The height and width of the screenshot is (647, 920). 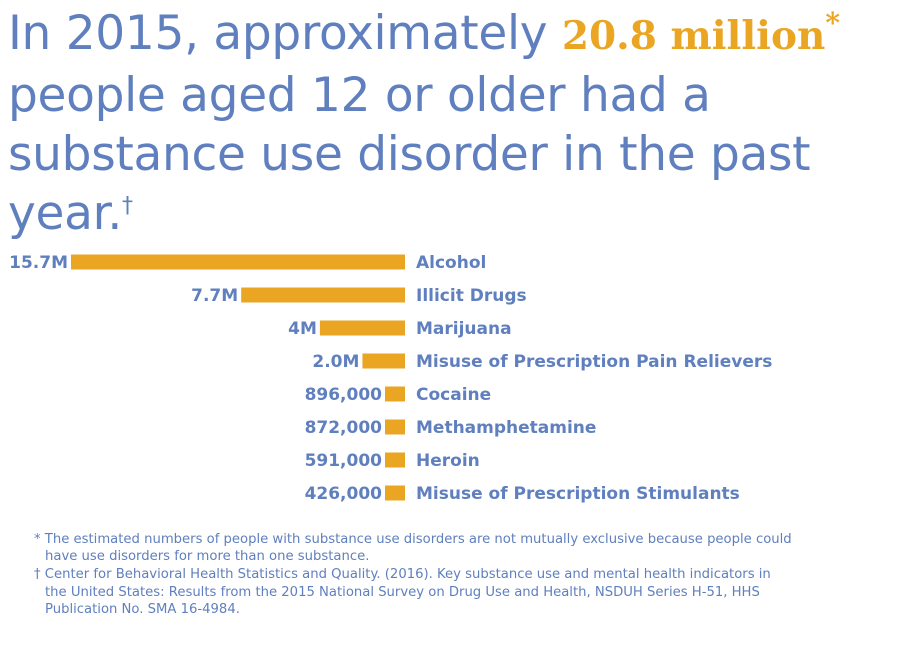 I want to click on bar-value-label-1: 7.7M, so click(x=214, y=296).